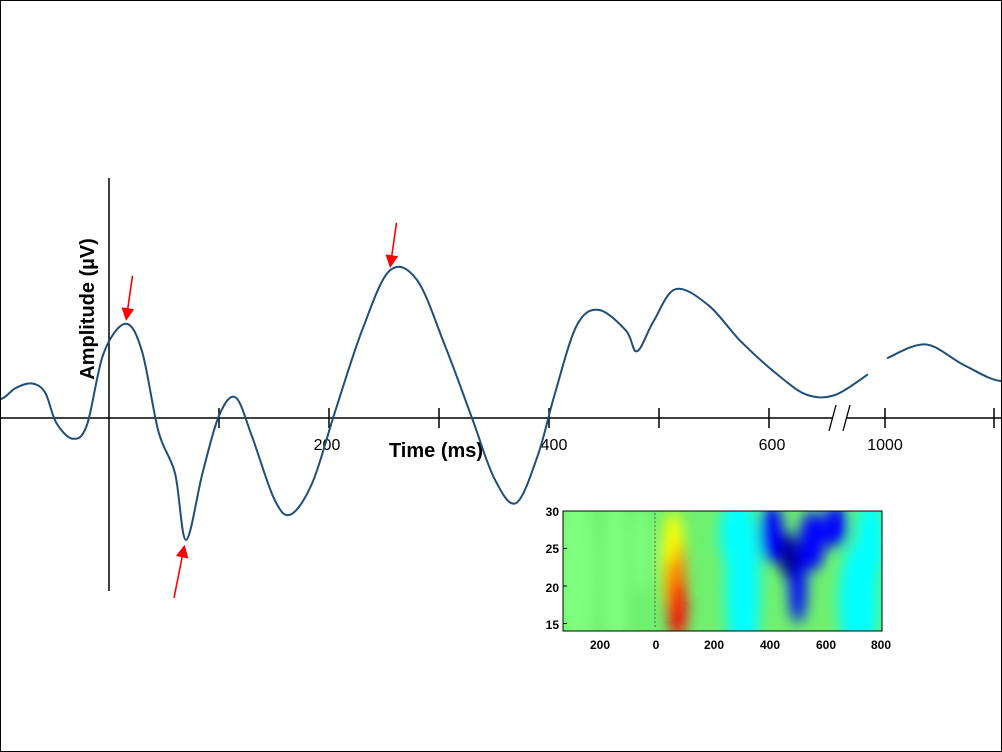 The image size is (1002, 752). What do you see at coordinates (553, 625) in the screenshot?
I see `heatmap-y-tick-label: 15` at bounding box center [553, 625].